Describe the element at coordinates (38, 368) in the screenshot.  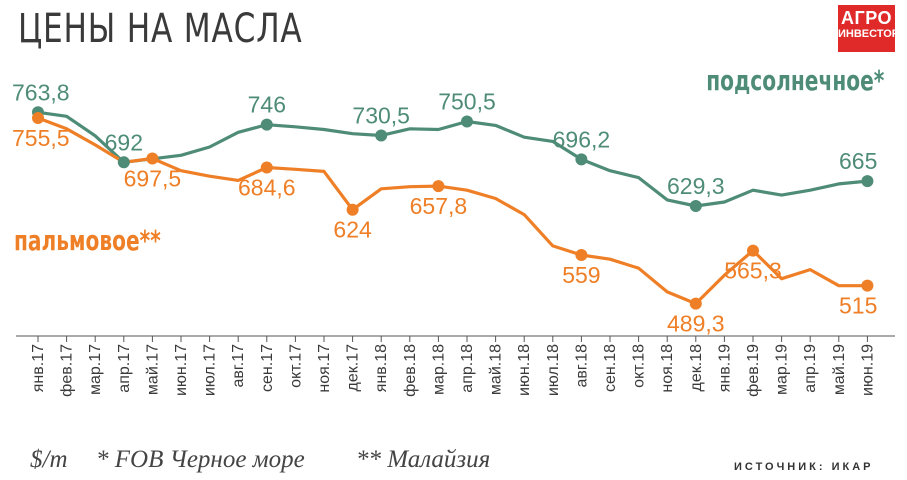
I see `x-tick-label: янв.17` at that location.